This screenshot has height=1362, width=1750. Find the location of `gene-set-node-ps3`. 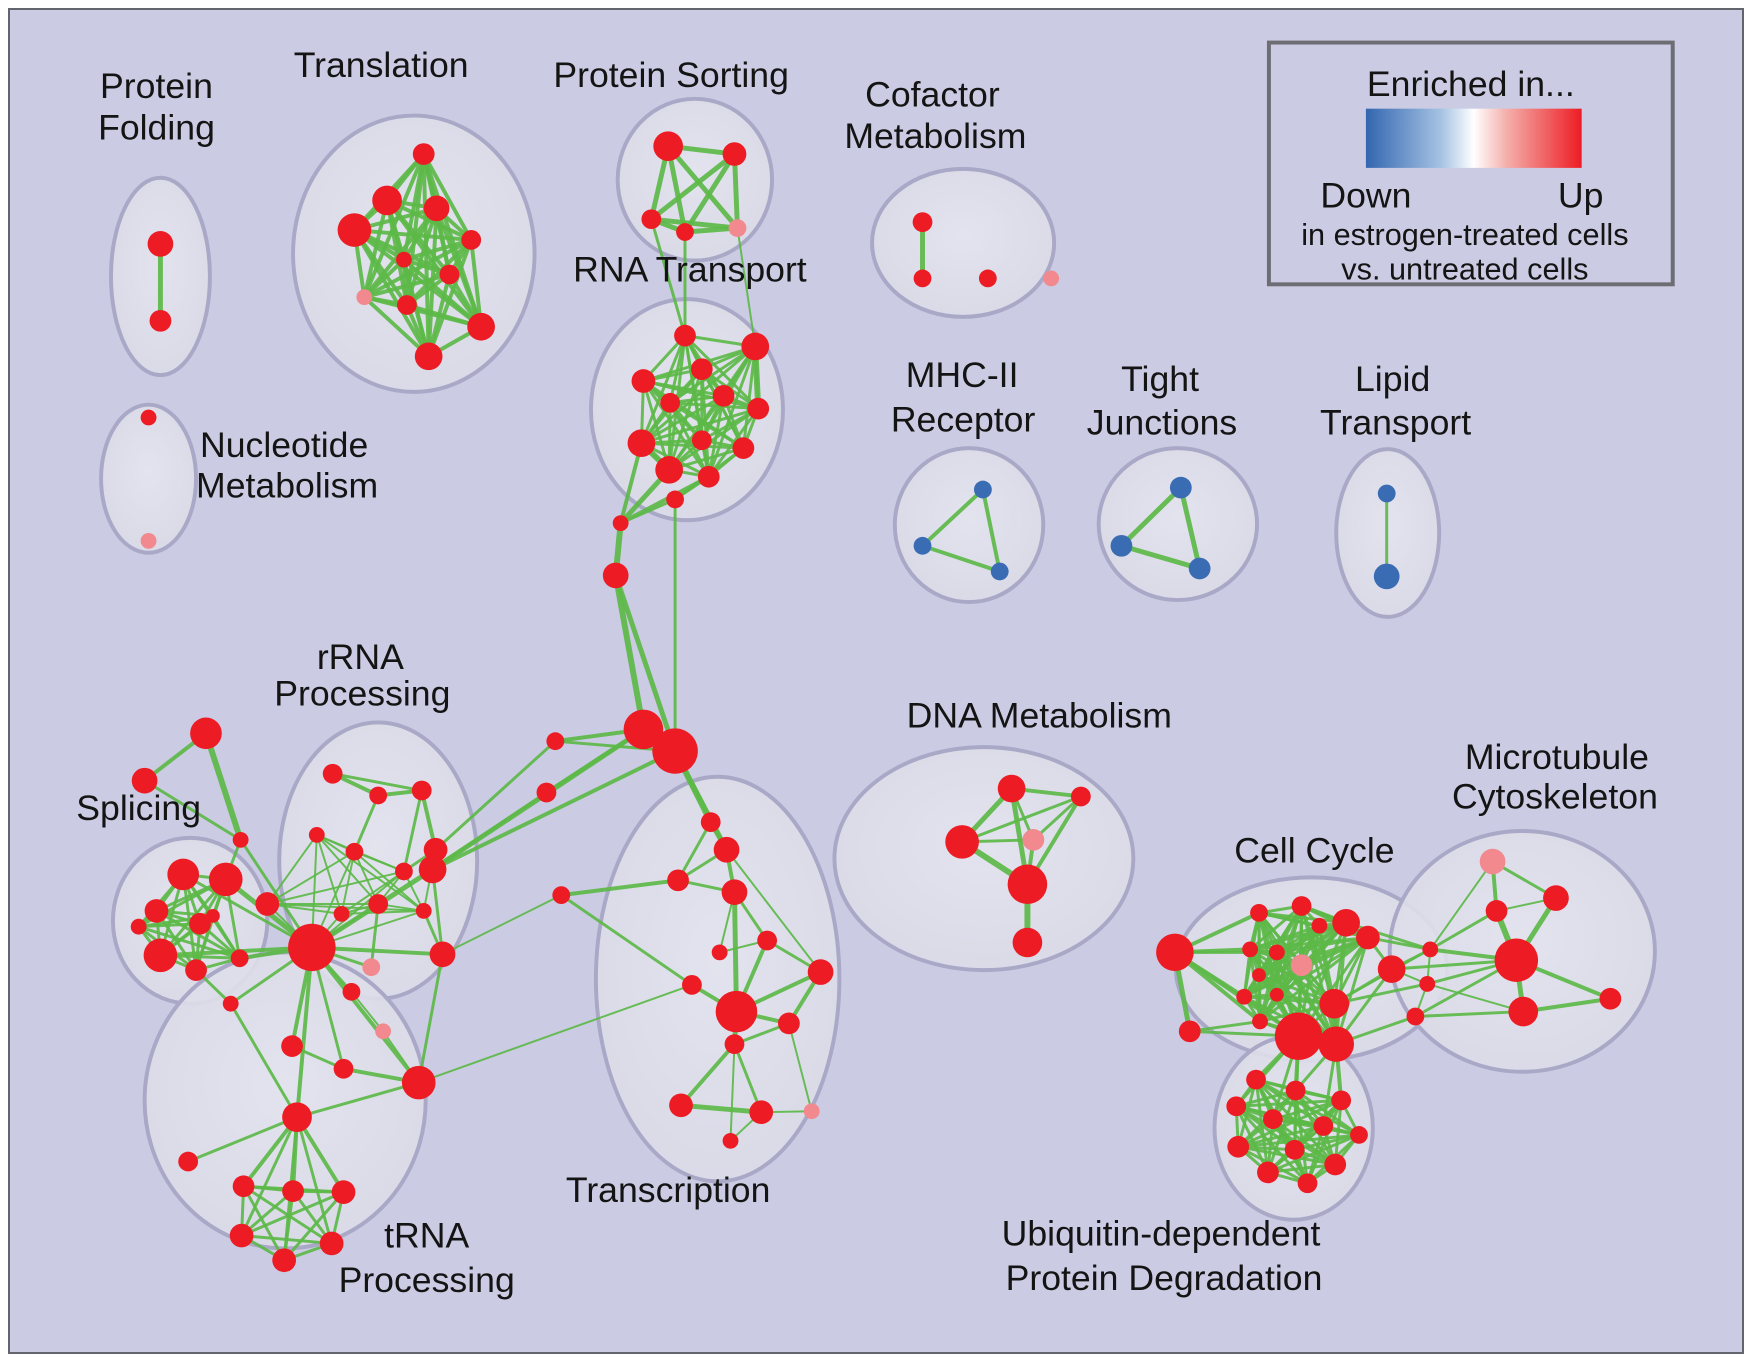

gene-set-node-ps3 is located at coordinates (651, 219).